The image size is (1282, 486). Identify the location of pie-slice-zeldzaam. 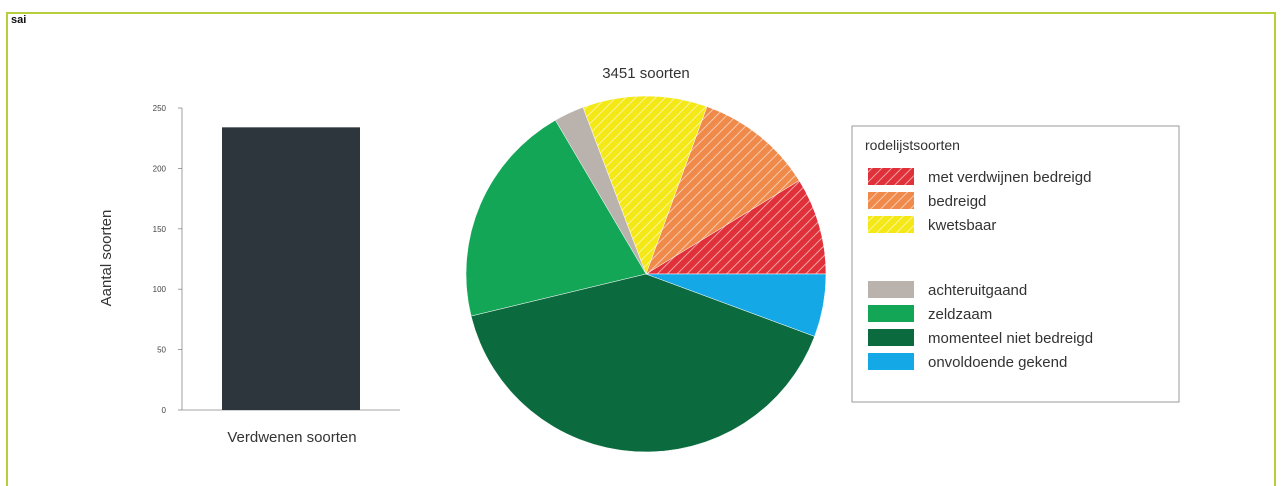
(556, 218).